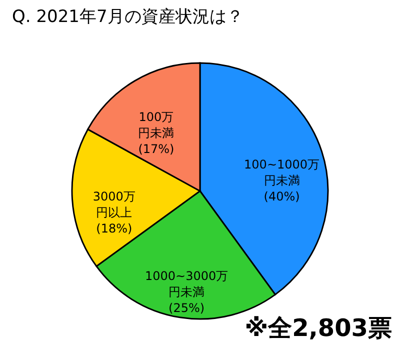 This screenshot has height=350, width=400. I want to click on slice-label: 100万円未満, so click(156, 125).